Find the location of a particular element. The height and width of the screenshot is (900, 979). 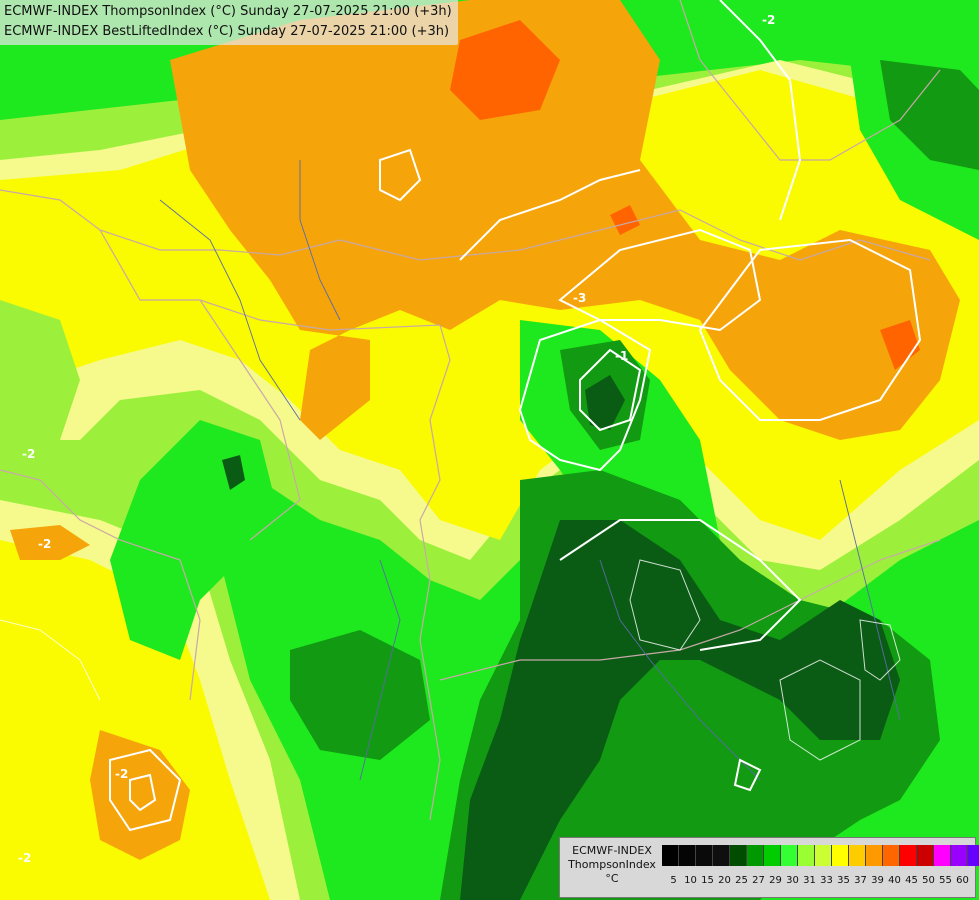

legend-tick-label: 50 is located at coordinates (928, 880).